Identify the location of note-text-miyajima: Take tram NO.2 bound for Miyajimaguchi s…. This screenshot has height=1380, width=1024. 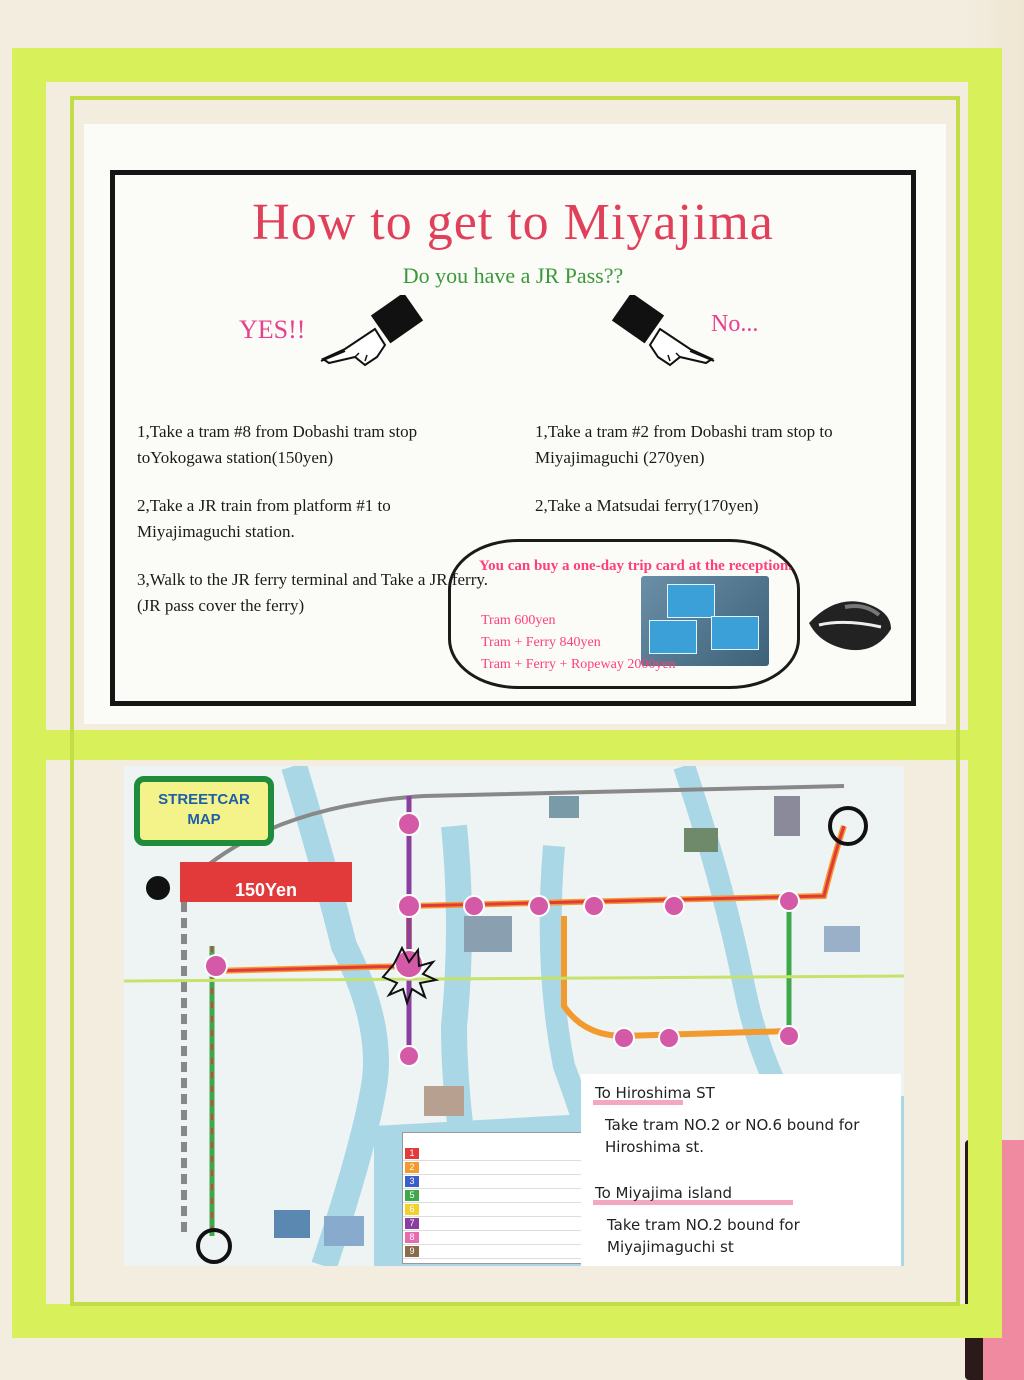
(703, 1236).